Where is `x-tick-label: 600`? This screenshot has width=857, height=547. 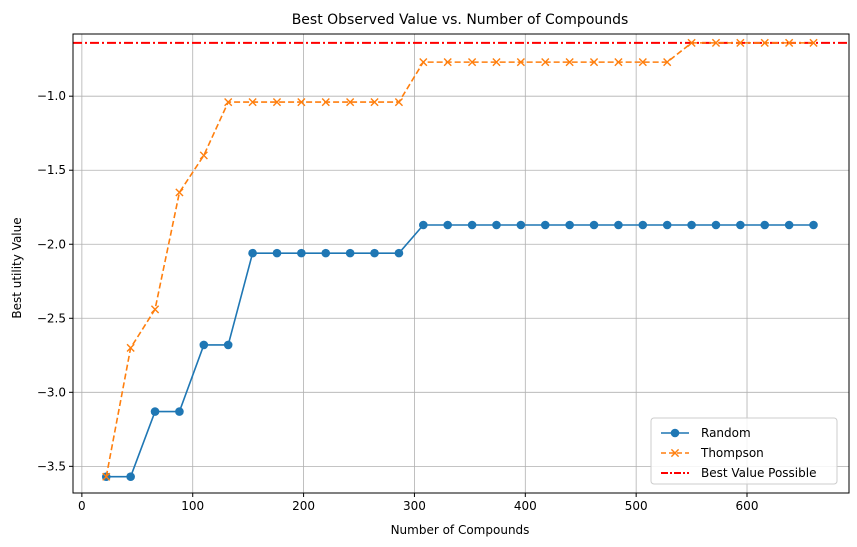 x-tick-label: 600 is located at coordinates (747, 506).